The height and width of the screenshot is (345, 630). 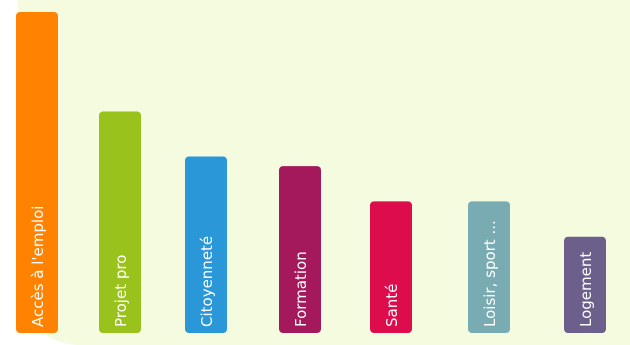 I want to click on bar-label-1: Projet pro, so click(x=121, y=291).